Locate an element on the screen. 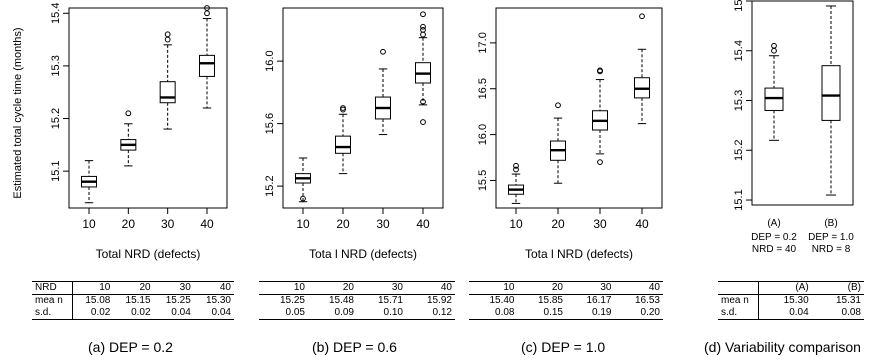 The height and width of the screenshot is (361, 876). table-cell: 15.40 is located at coordinates (502, 300).